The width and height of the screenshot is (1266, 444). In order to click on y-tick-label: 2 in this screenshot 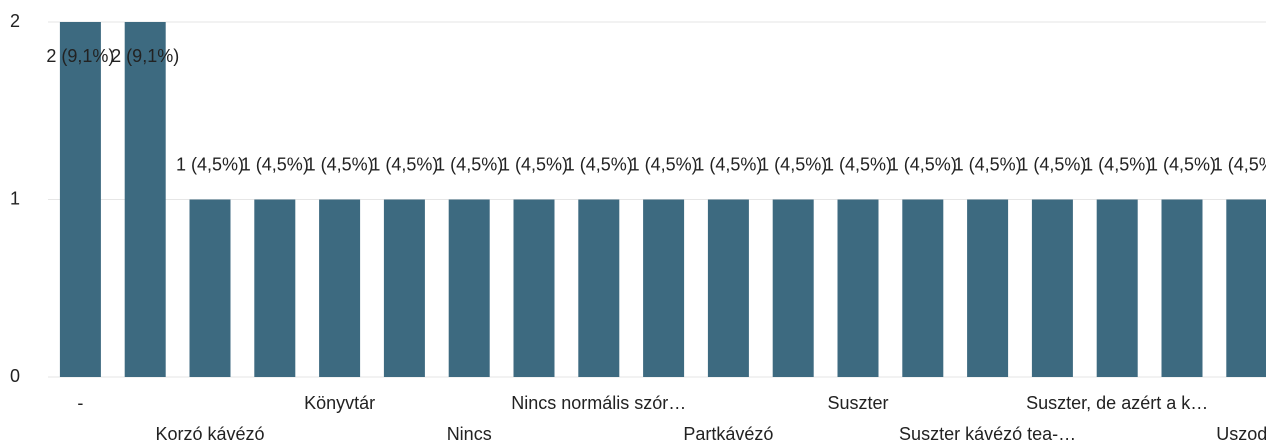, I will do `click(15, 21)`.